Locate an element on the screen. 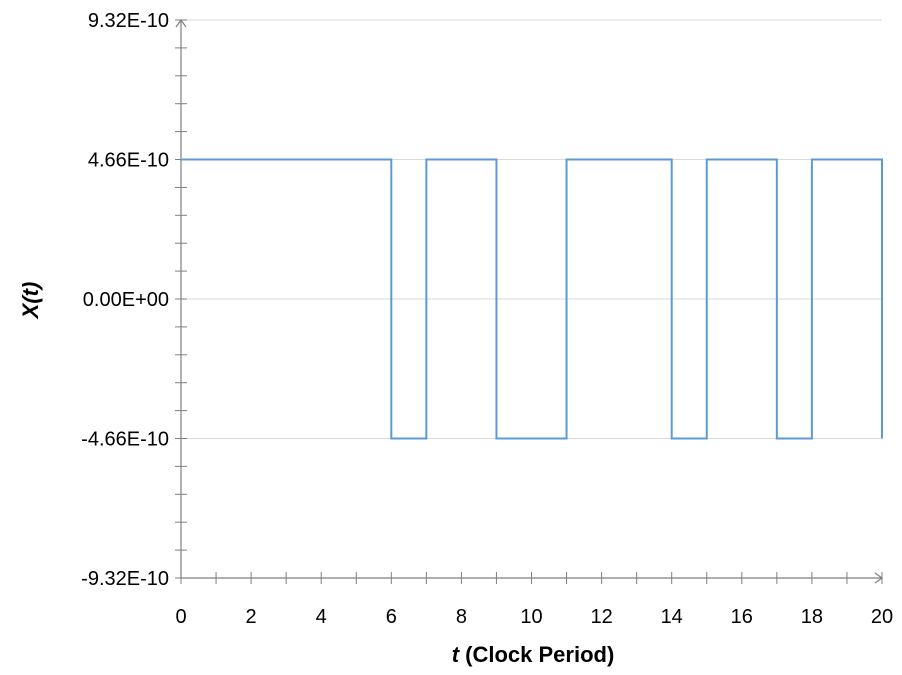 The image size is (902, 675). x-axis-title-text: (Clock Period) is located at coordinates (536, 654).